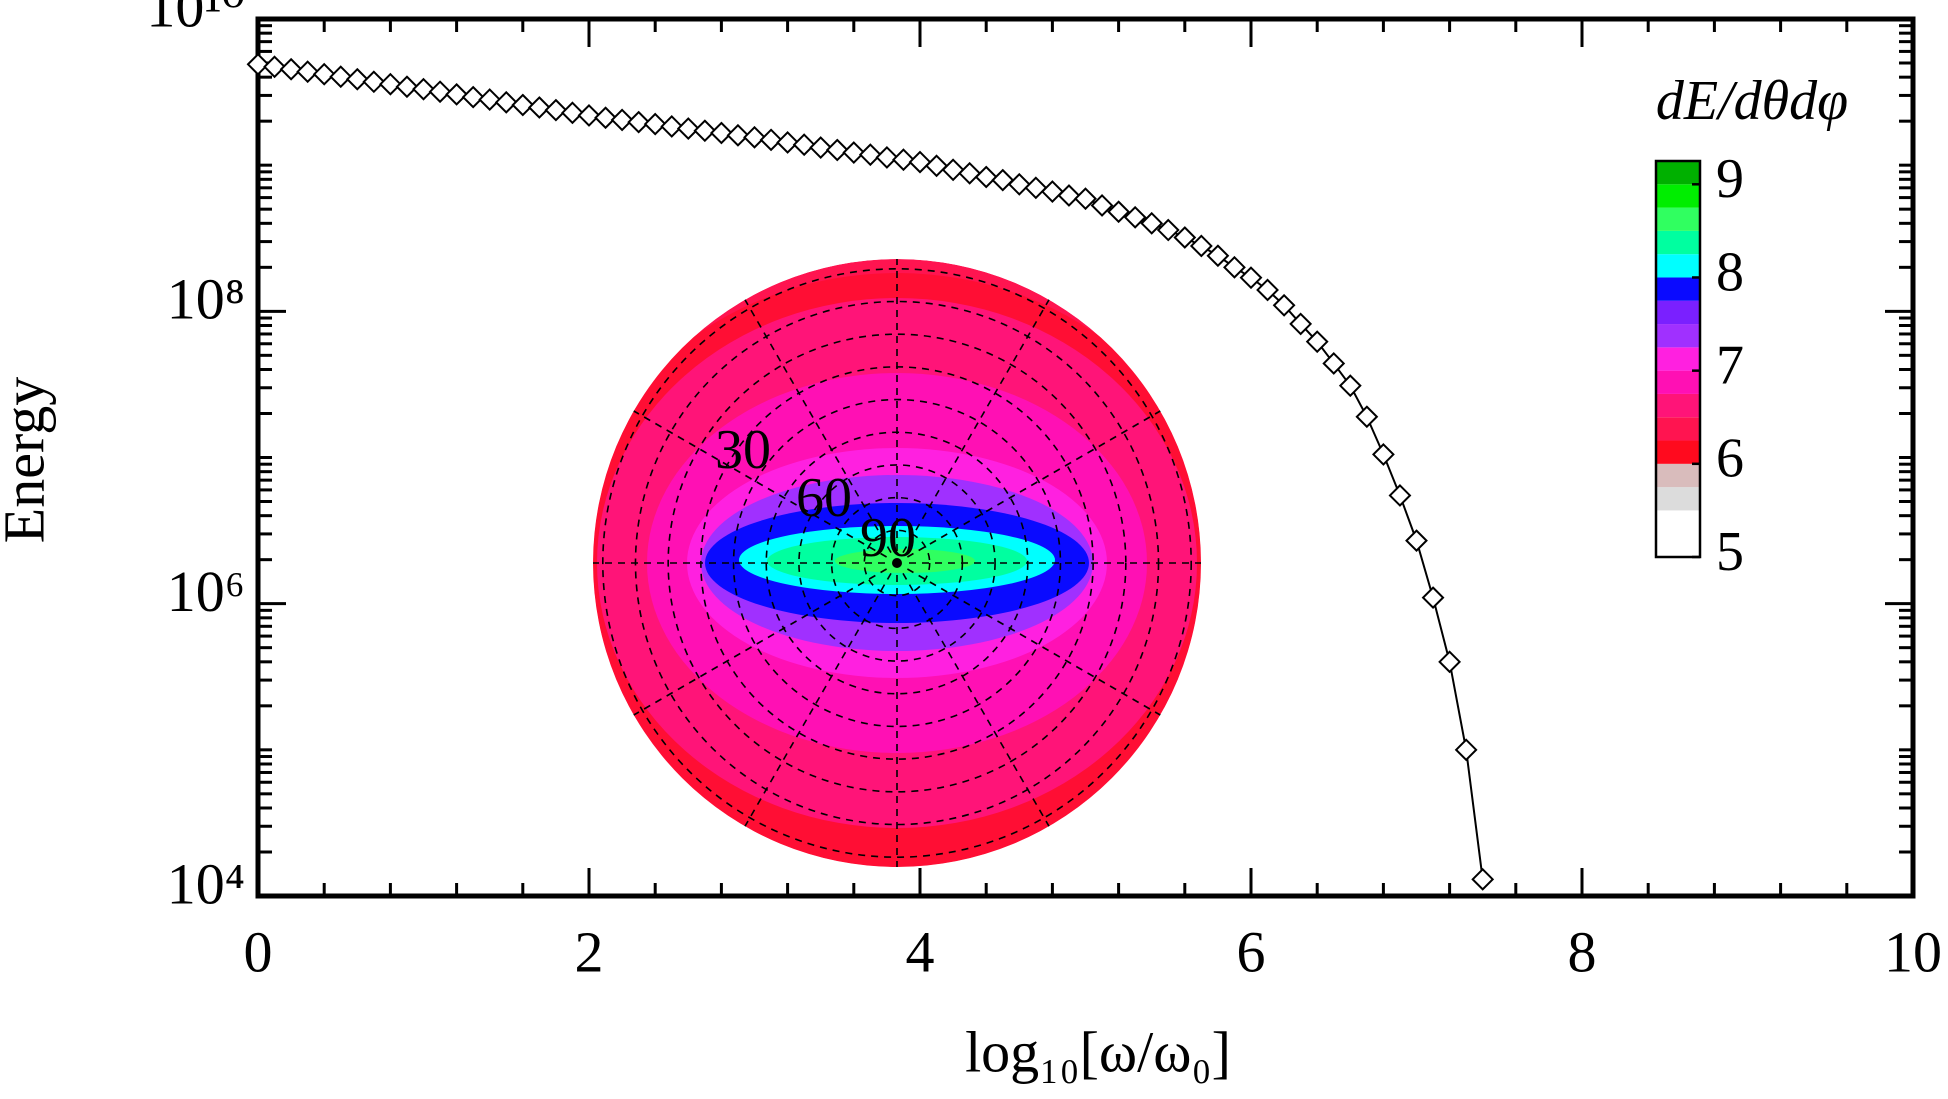 This screenshot has width=1948, height=1099. What do you see at coordinates (824, 498) in the screenshot?
I see `angle-label: 60` at bounding box center [824, 498].